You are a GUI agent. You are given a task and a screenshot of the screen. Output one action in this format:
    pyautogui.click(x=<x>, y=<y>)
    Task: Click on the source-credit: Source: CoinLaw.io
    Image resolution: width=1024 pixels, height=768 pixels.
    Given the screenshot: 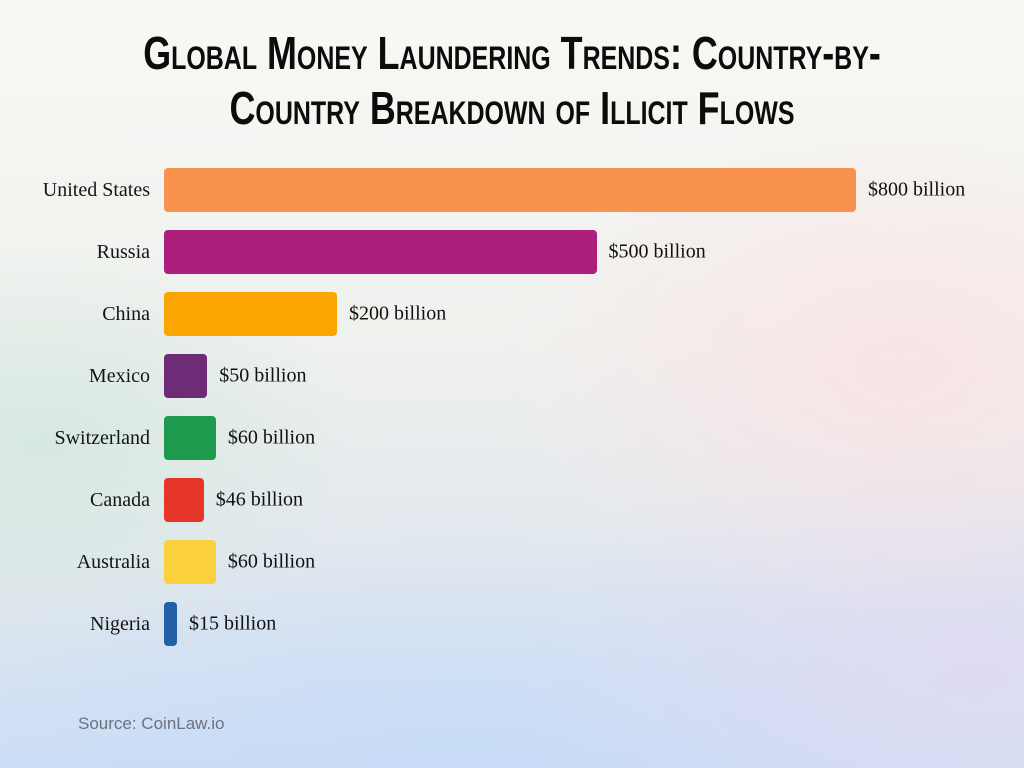 What is the action you would take?
    pyautogui.click(x=151, y=723)
    